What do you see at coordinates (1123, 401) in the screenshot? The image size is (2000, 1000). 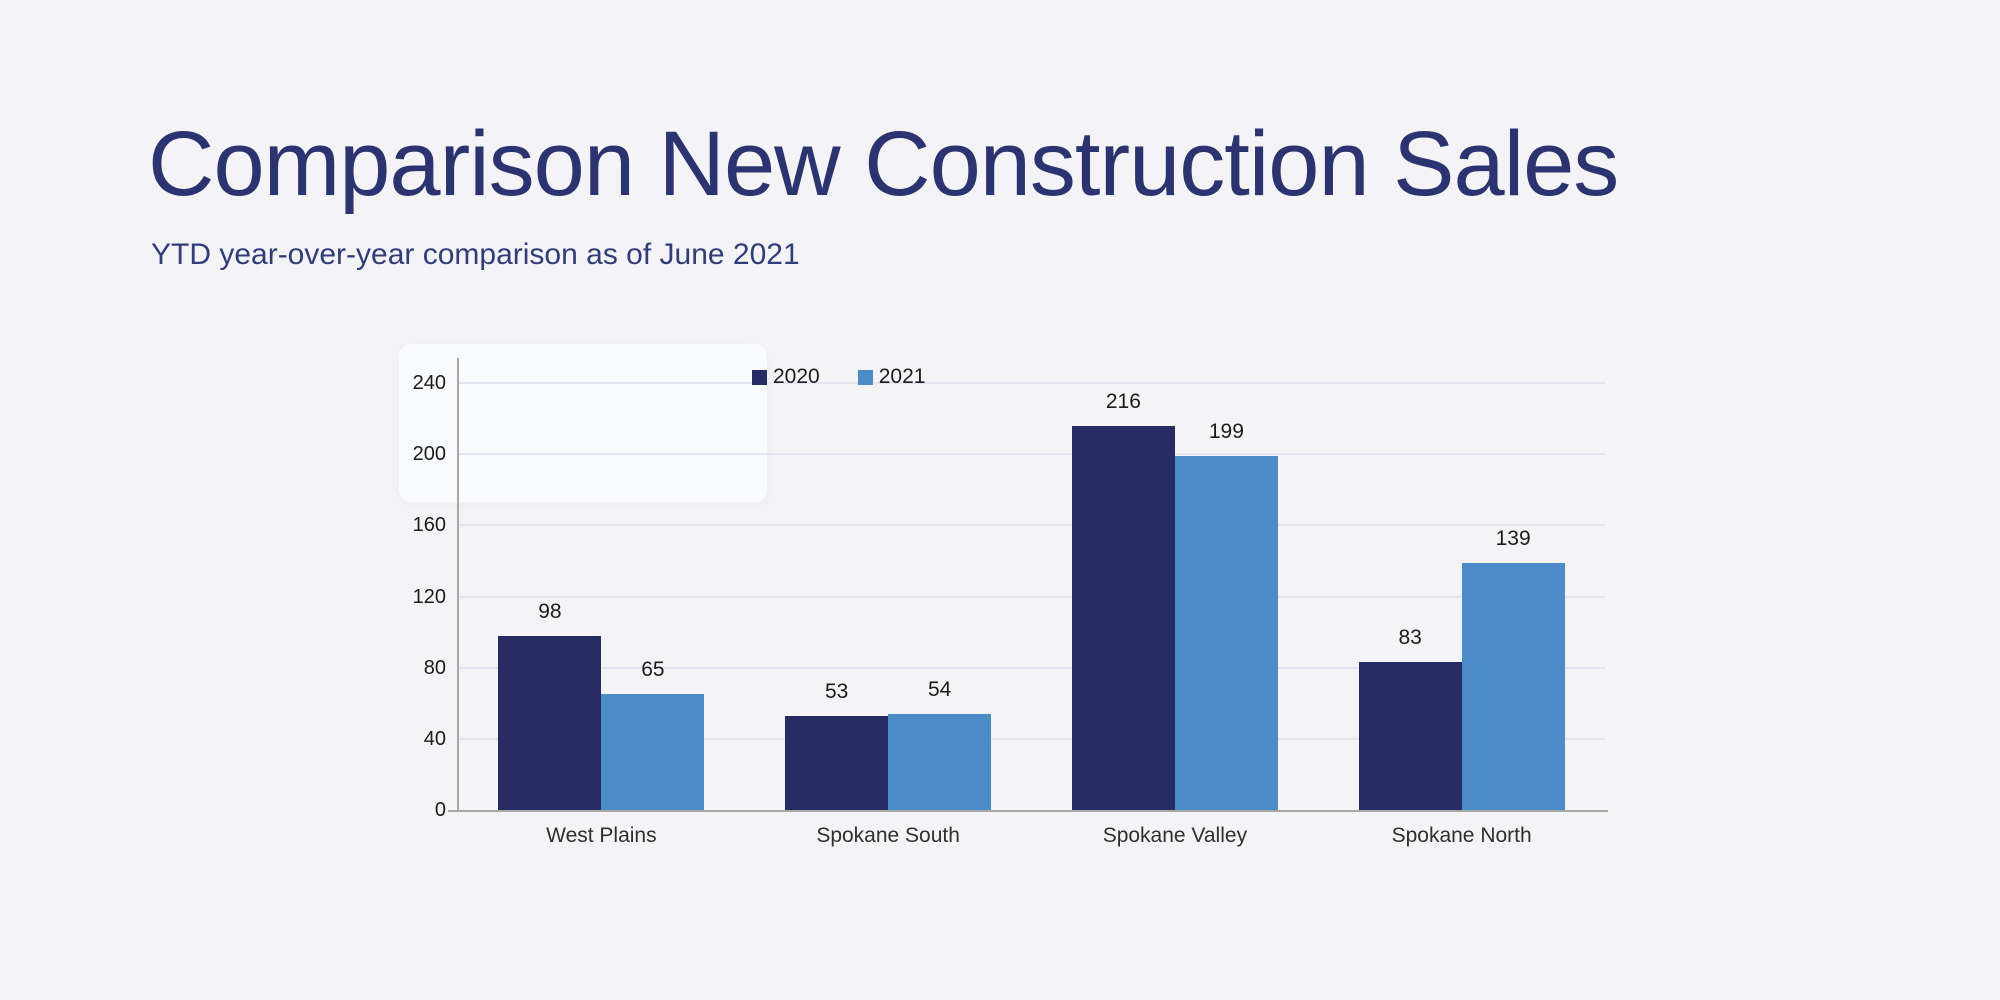 I see `value-label-2020-spokane-valley: 216` at bounding box center [1123, 401].